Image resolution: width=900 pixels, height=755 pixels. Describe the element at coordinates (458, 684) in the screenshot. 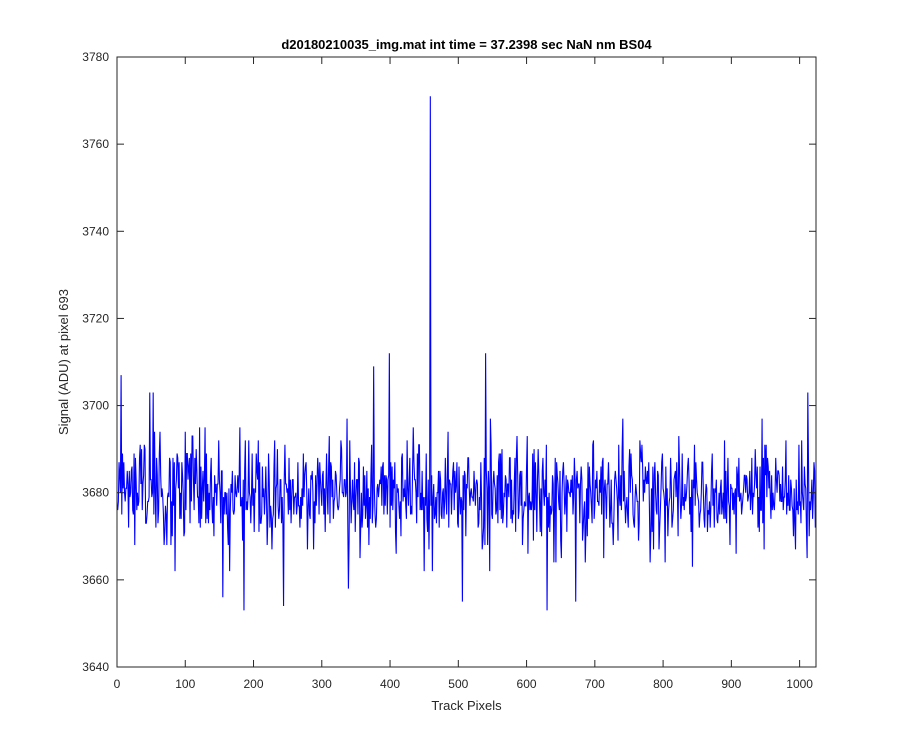

I see `x-tick-label: 500` at that location.